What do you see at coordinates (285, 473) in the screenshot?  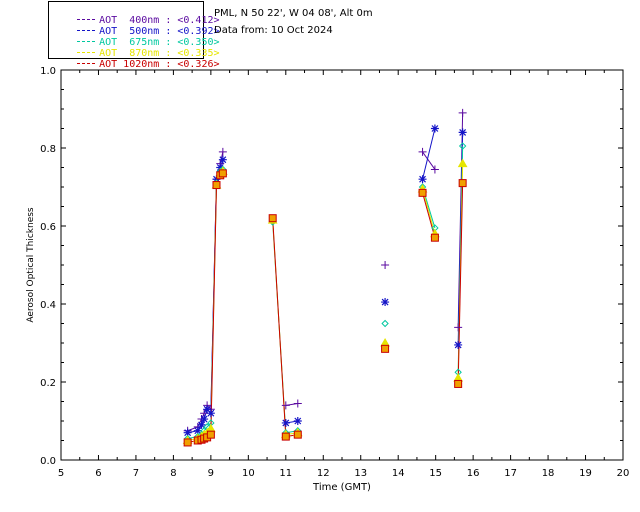 I see `x-tick-label: 11` at bounding box center [285, 473].